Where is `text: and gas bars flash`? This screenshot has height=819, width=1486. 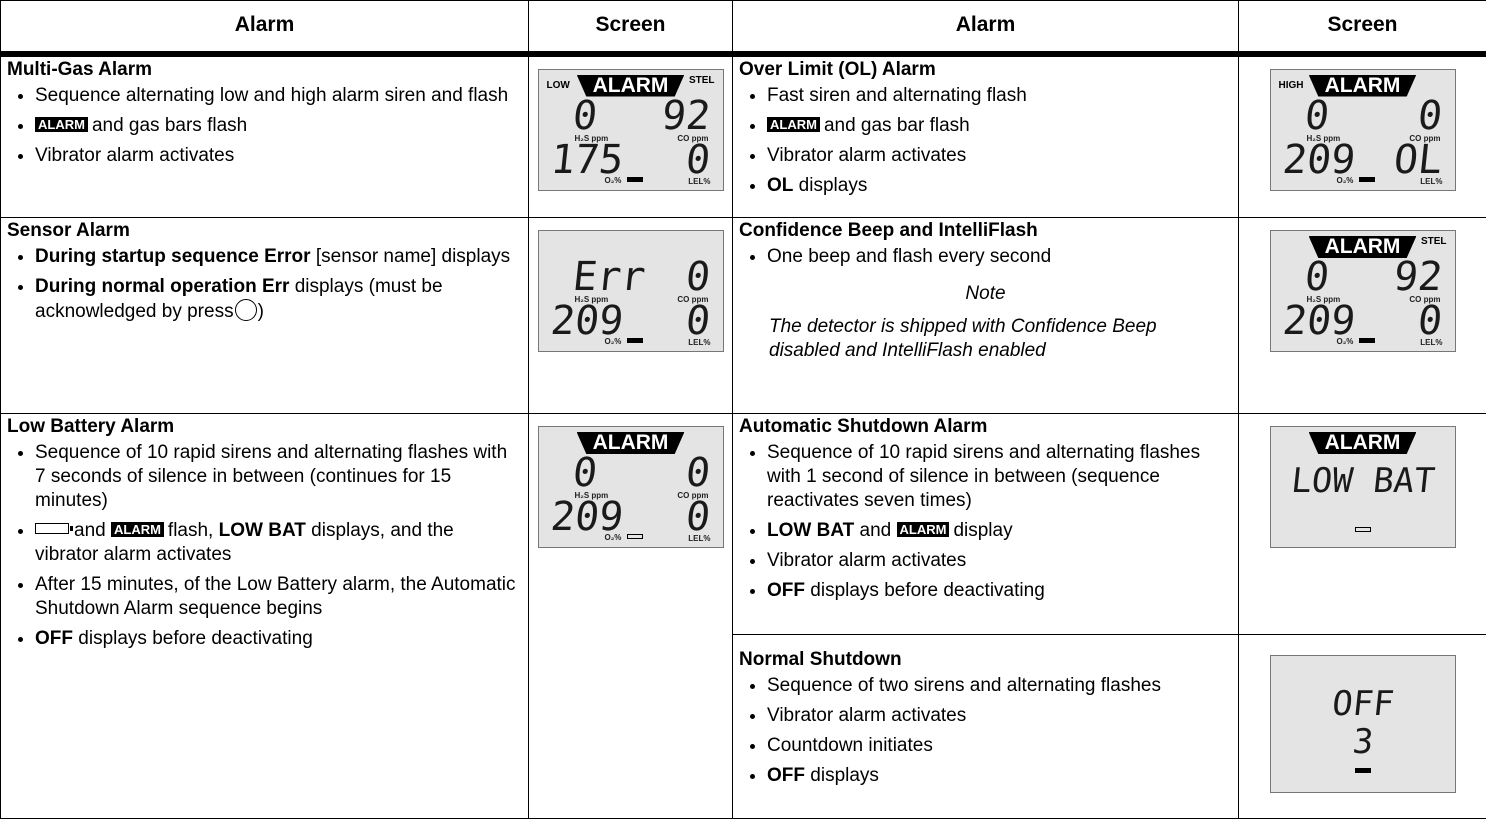
text: and gas bars flash is located at coordinates (169, 125).